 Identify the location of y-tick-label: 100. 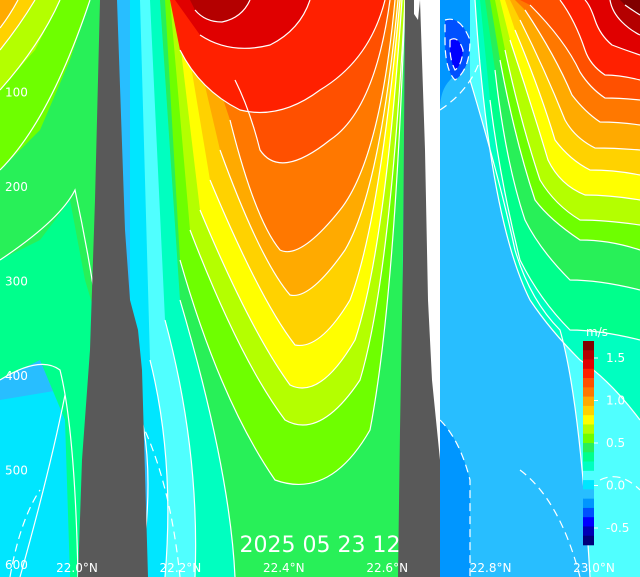
(16, 93).